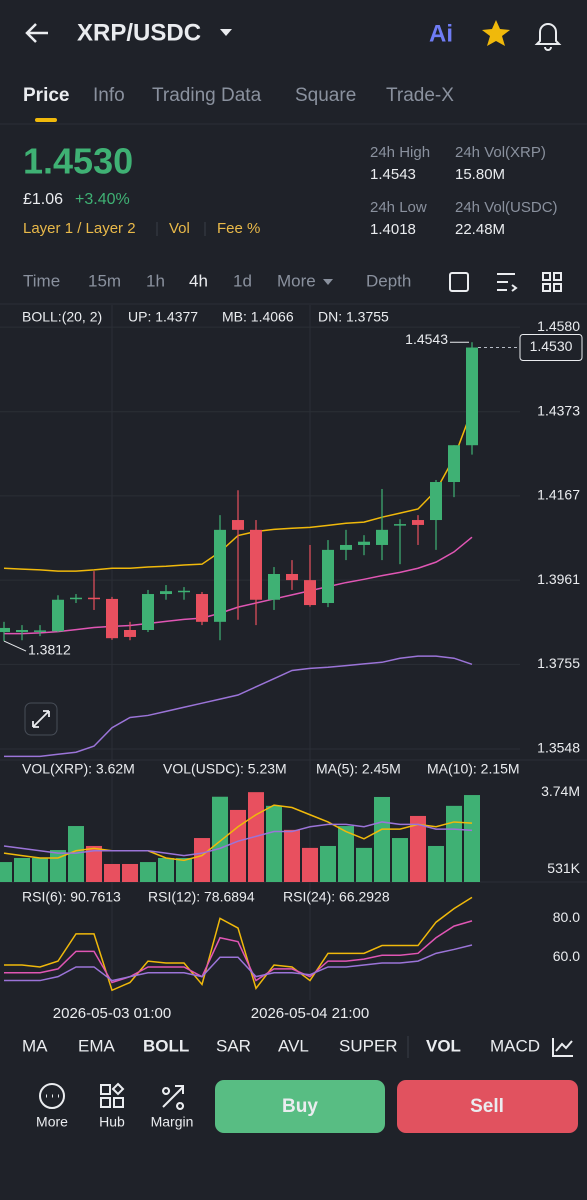 This screenshot has width=587, height=1200. What do you see at coordinates (420, 95) in the screenshot?
I see `tab: Trade-X` at bounding box center [420, 95].